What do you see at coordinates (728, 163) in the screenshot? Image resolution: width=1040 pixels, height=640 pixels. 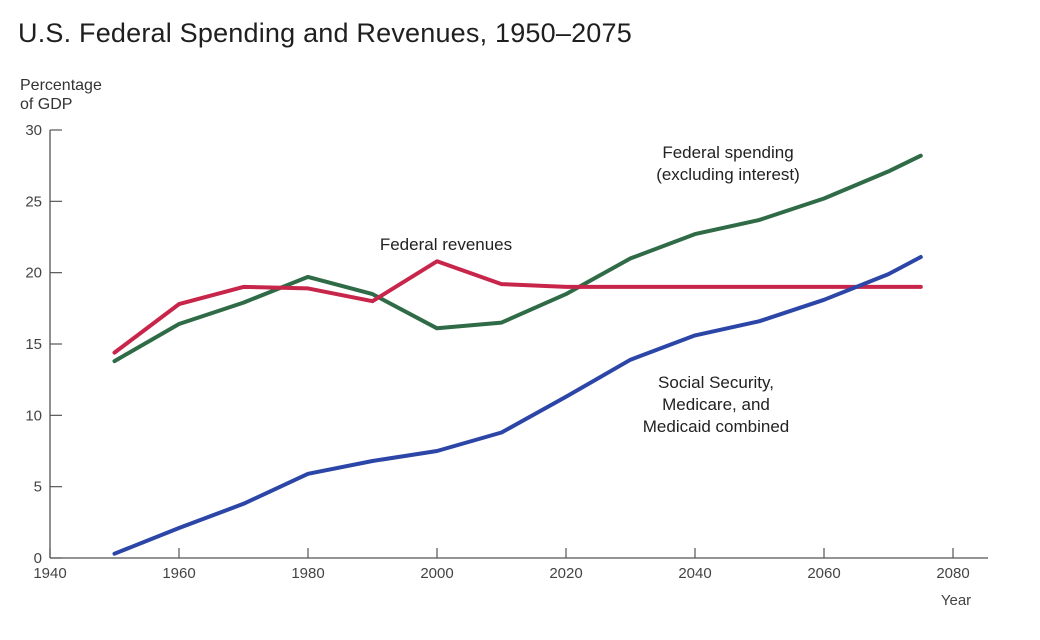 I see `series-annotation-0: Federal spending (excluding interest)` at bounding box center [728, 163].